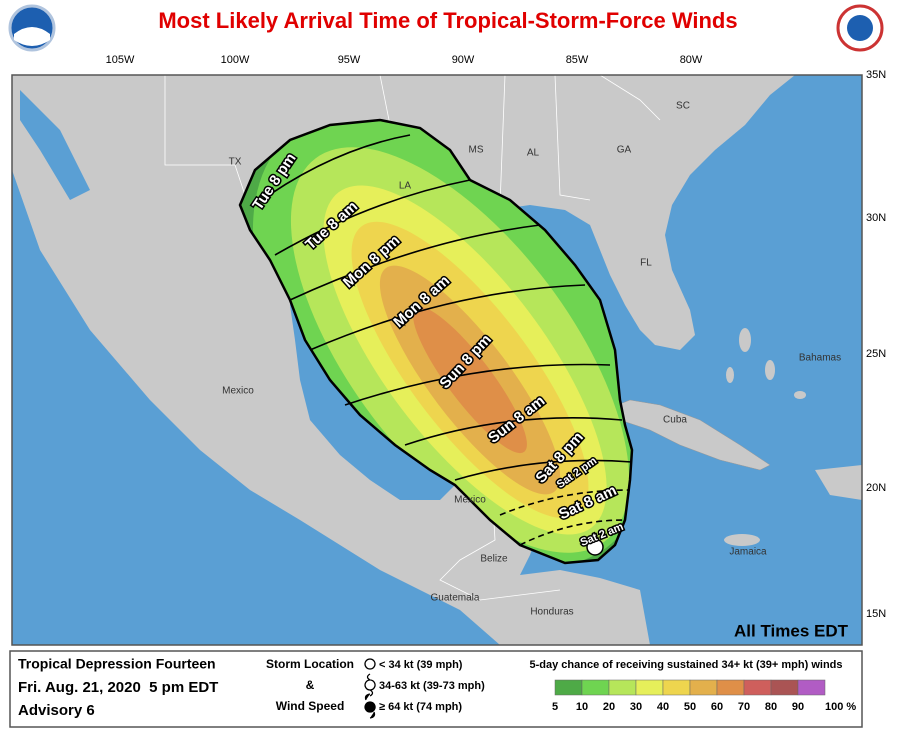  Describe the element at coordinates (310, 685) in the screenshot. I see `key-heading: &` at that location.